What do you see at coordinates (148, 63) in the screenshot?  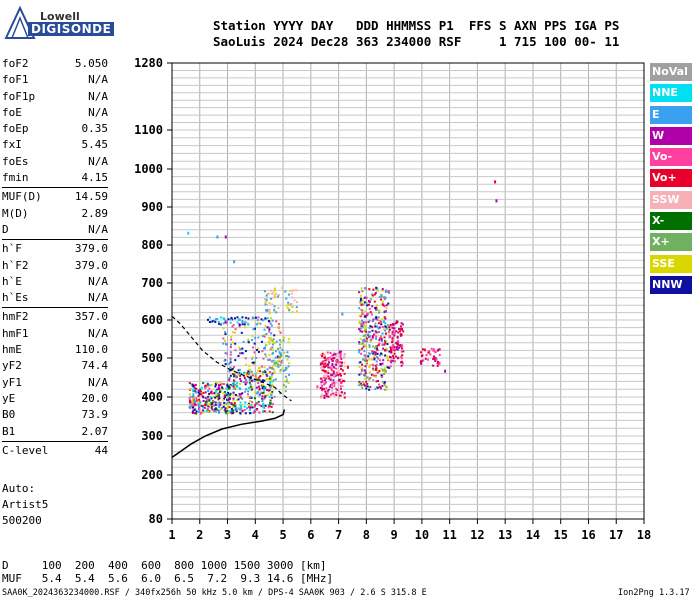 I see `y-tick-label: 1280` at bounding box center [148, 63].